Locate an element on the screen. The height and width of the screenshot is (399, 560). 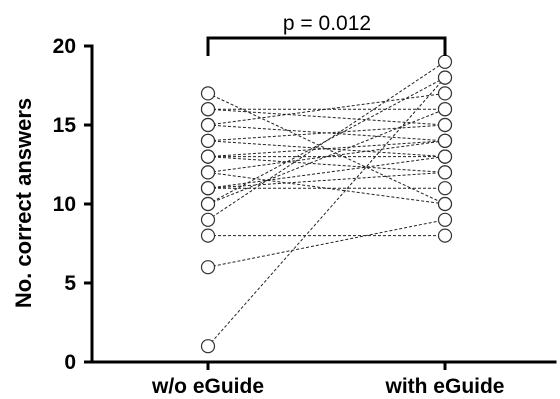
y-tick-label-5: 5 is located at coordinates (70, 283).